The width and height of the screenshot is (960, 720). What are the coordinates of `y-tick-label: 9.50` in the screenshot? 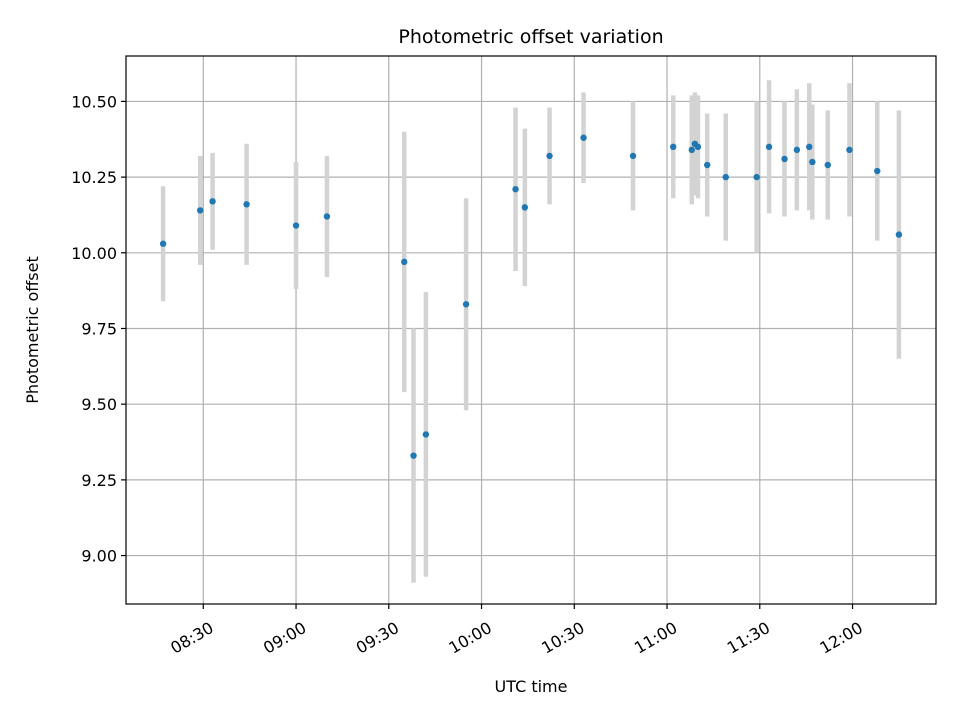 It's located at (99, 404).